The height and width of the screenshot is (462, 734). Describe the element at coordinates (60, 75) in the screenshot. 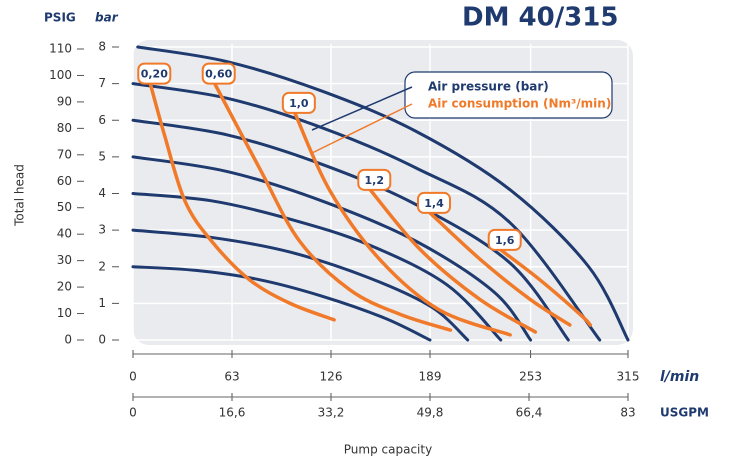

I see `y-tick-label: 100` at that location.